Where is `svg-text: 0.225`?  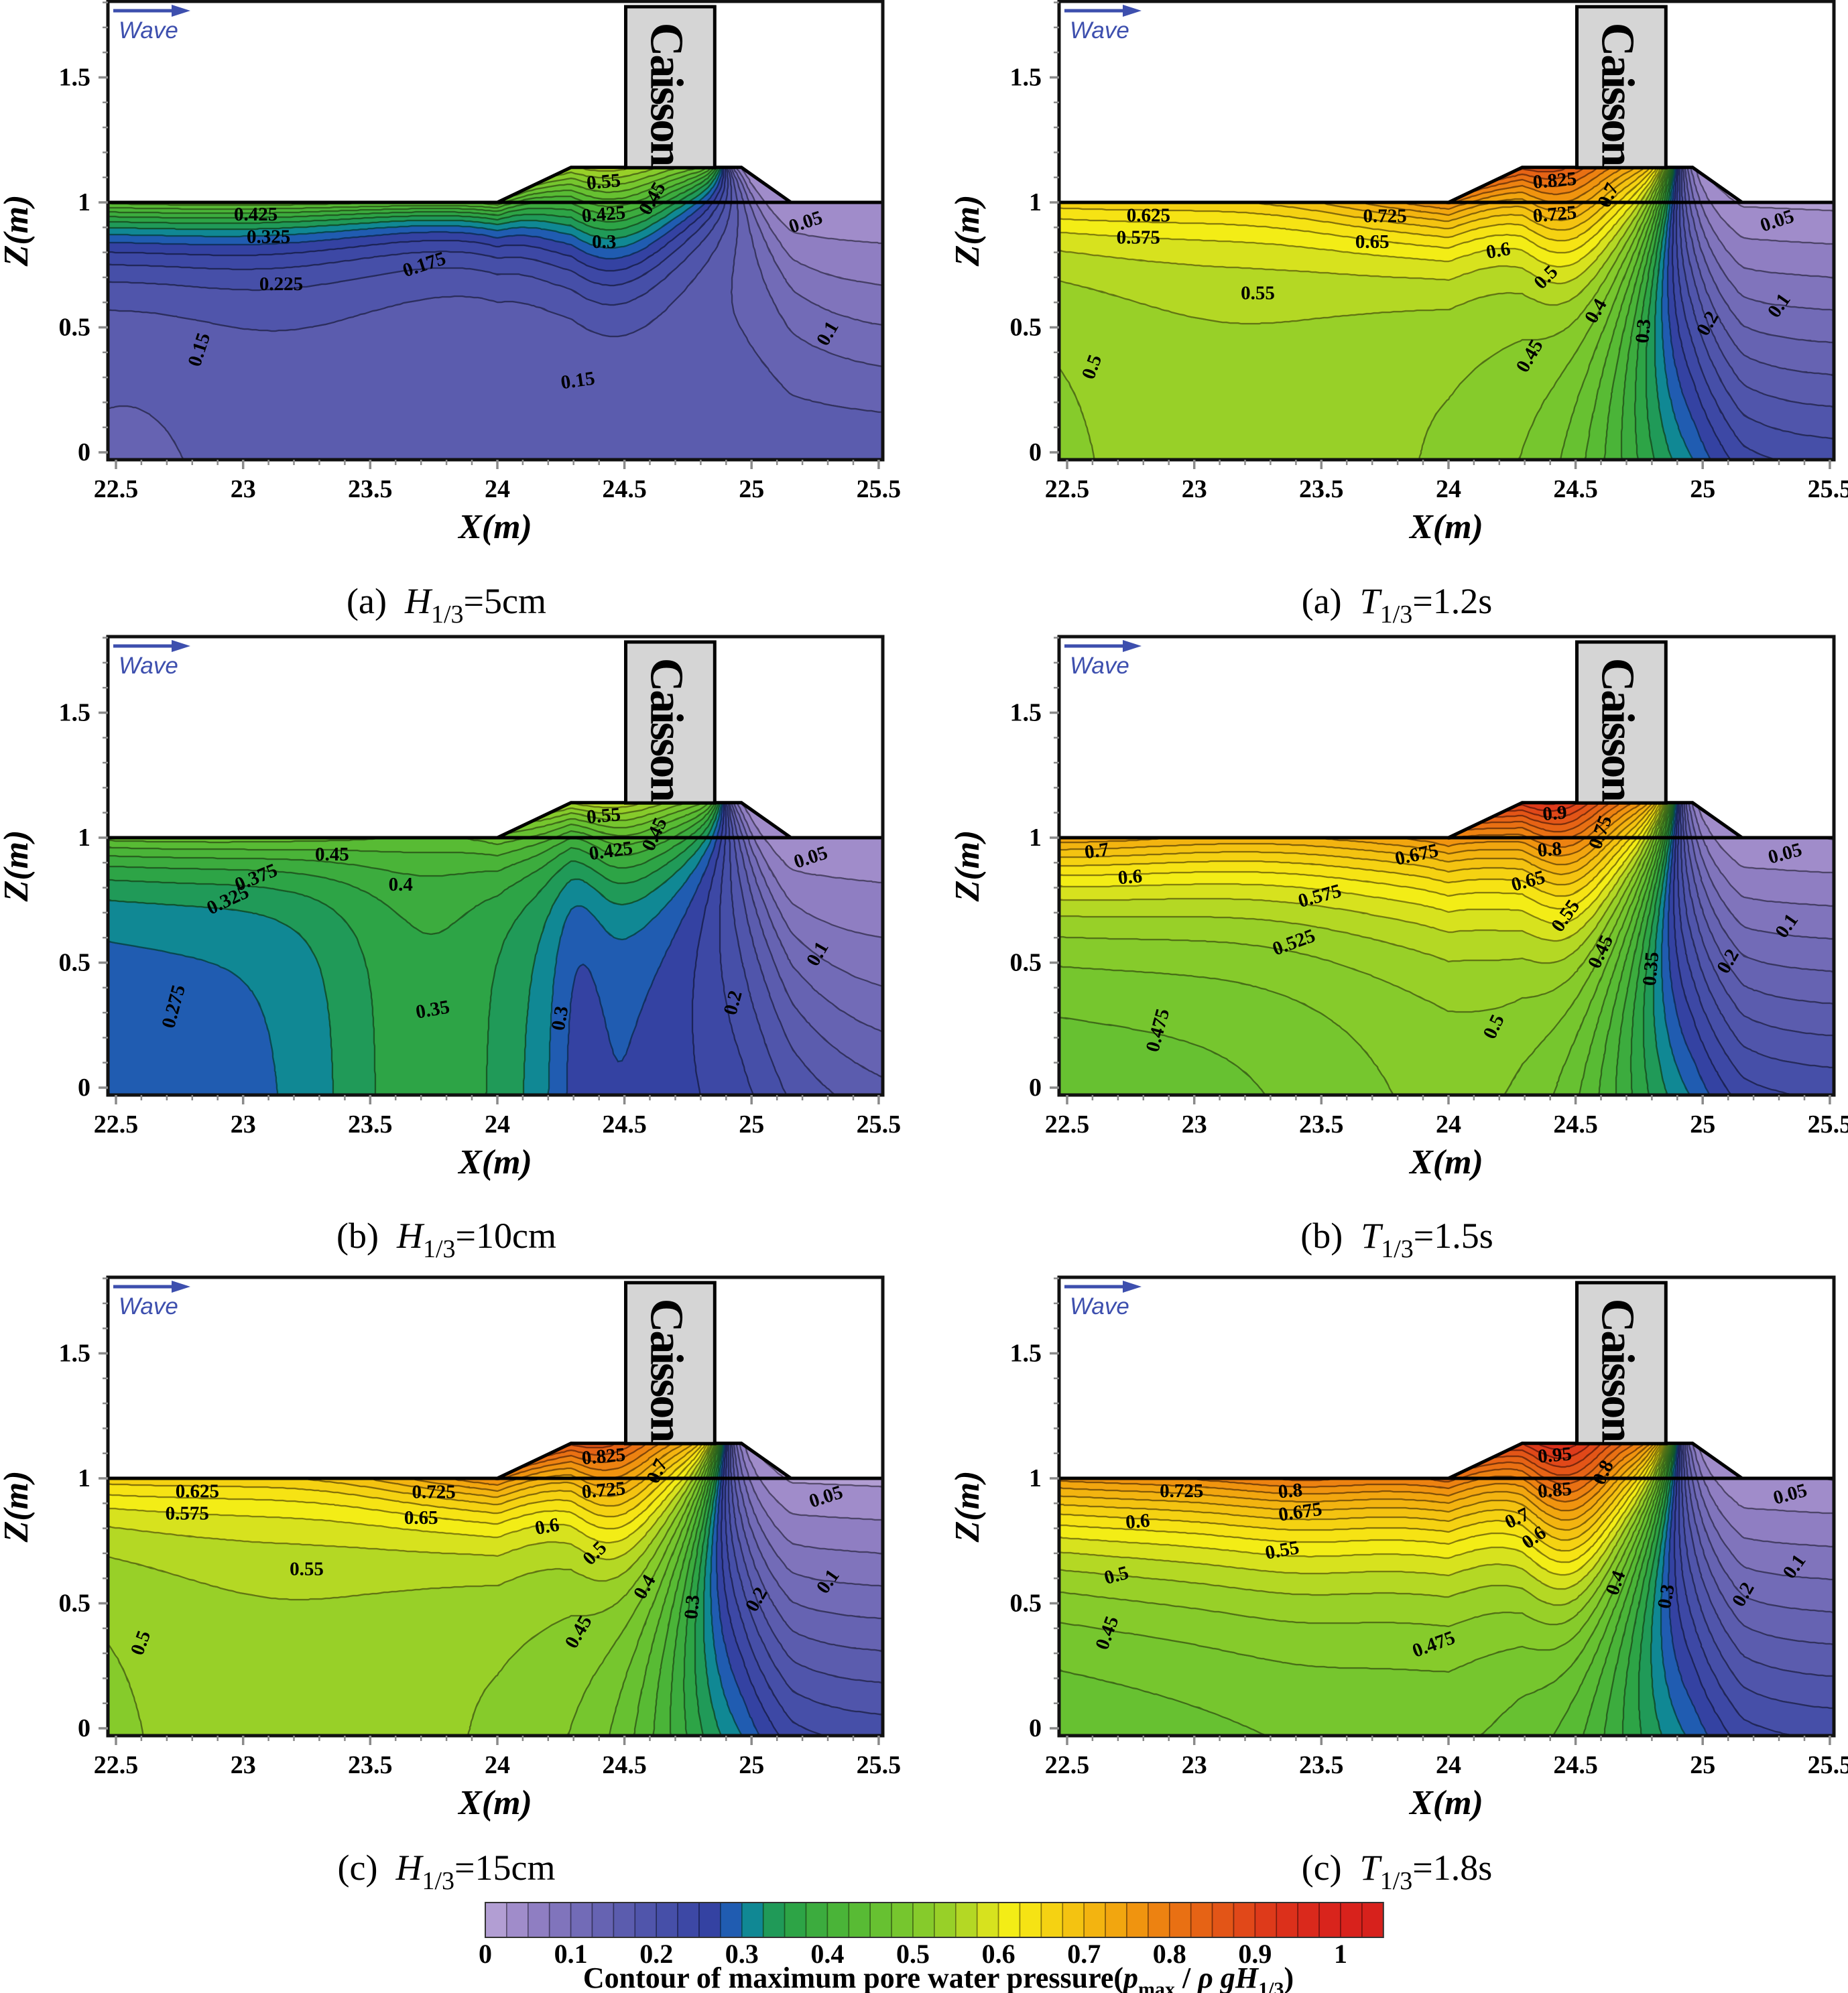
svg-text: 0.225 is located at coordinates (281, 284).